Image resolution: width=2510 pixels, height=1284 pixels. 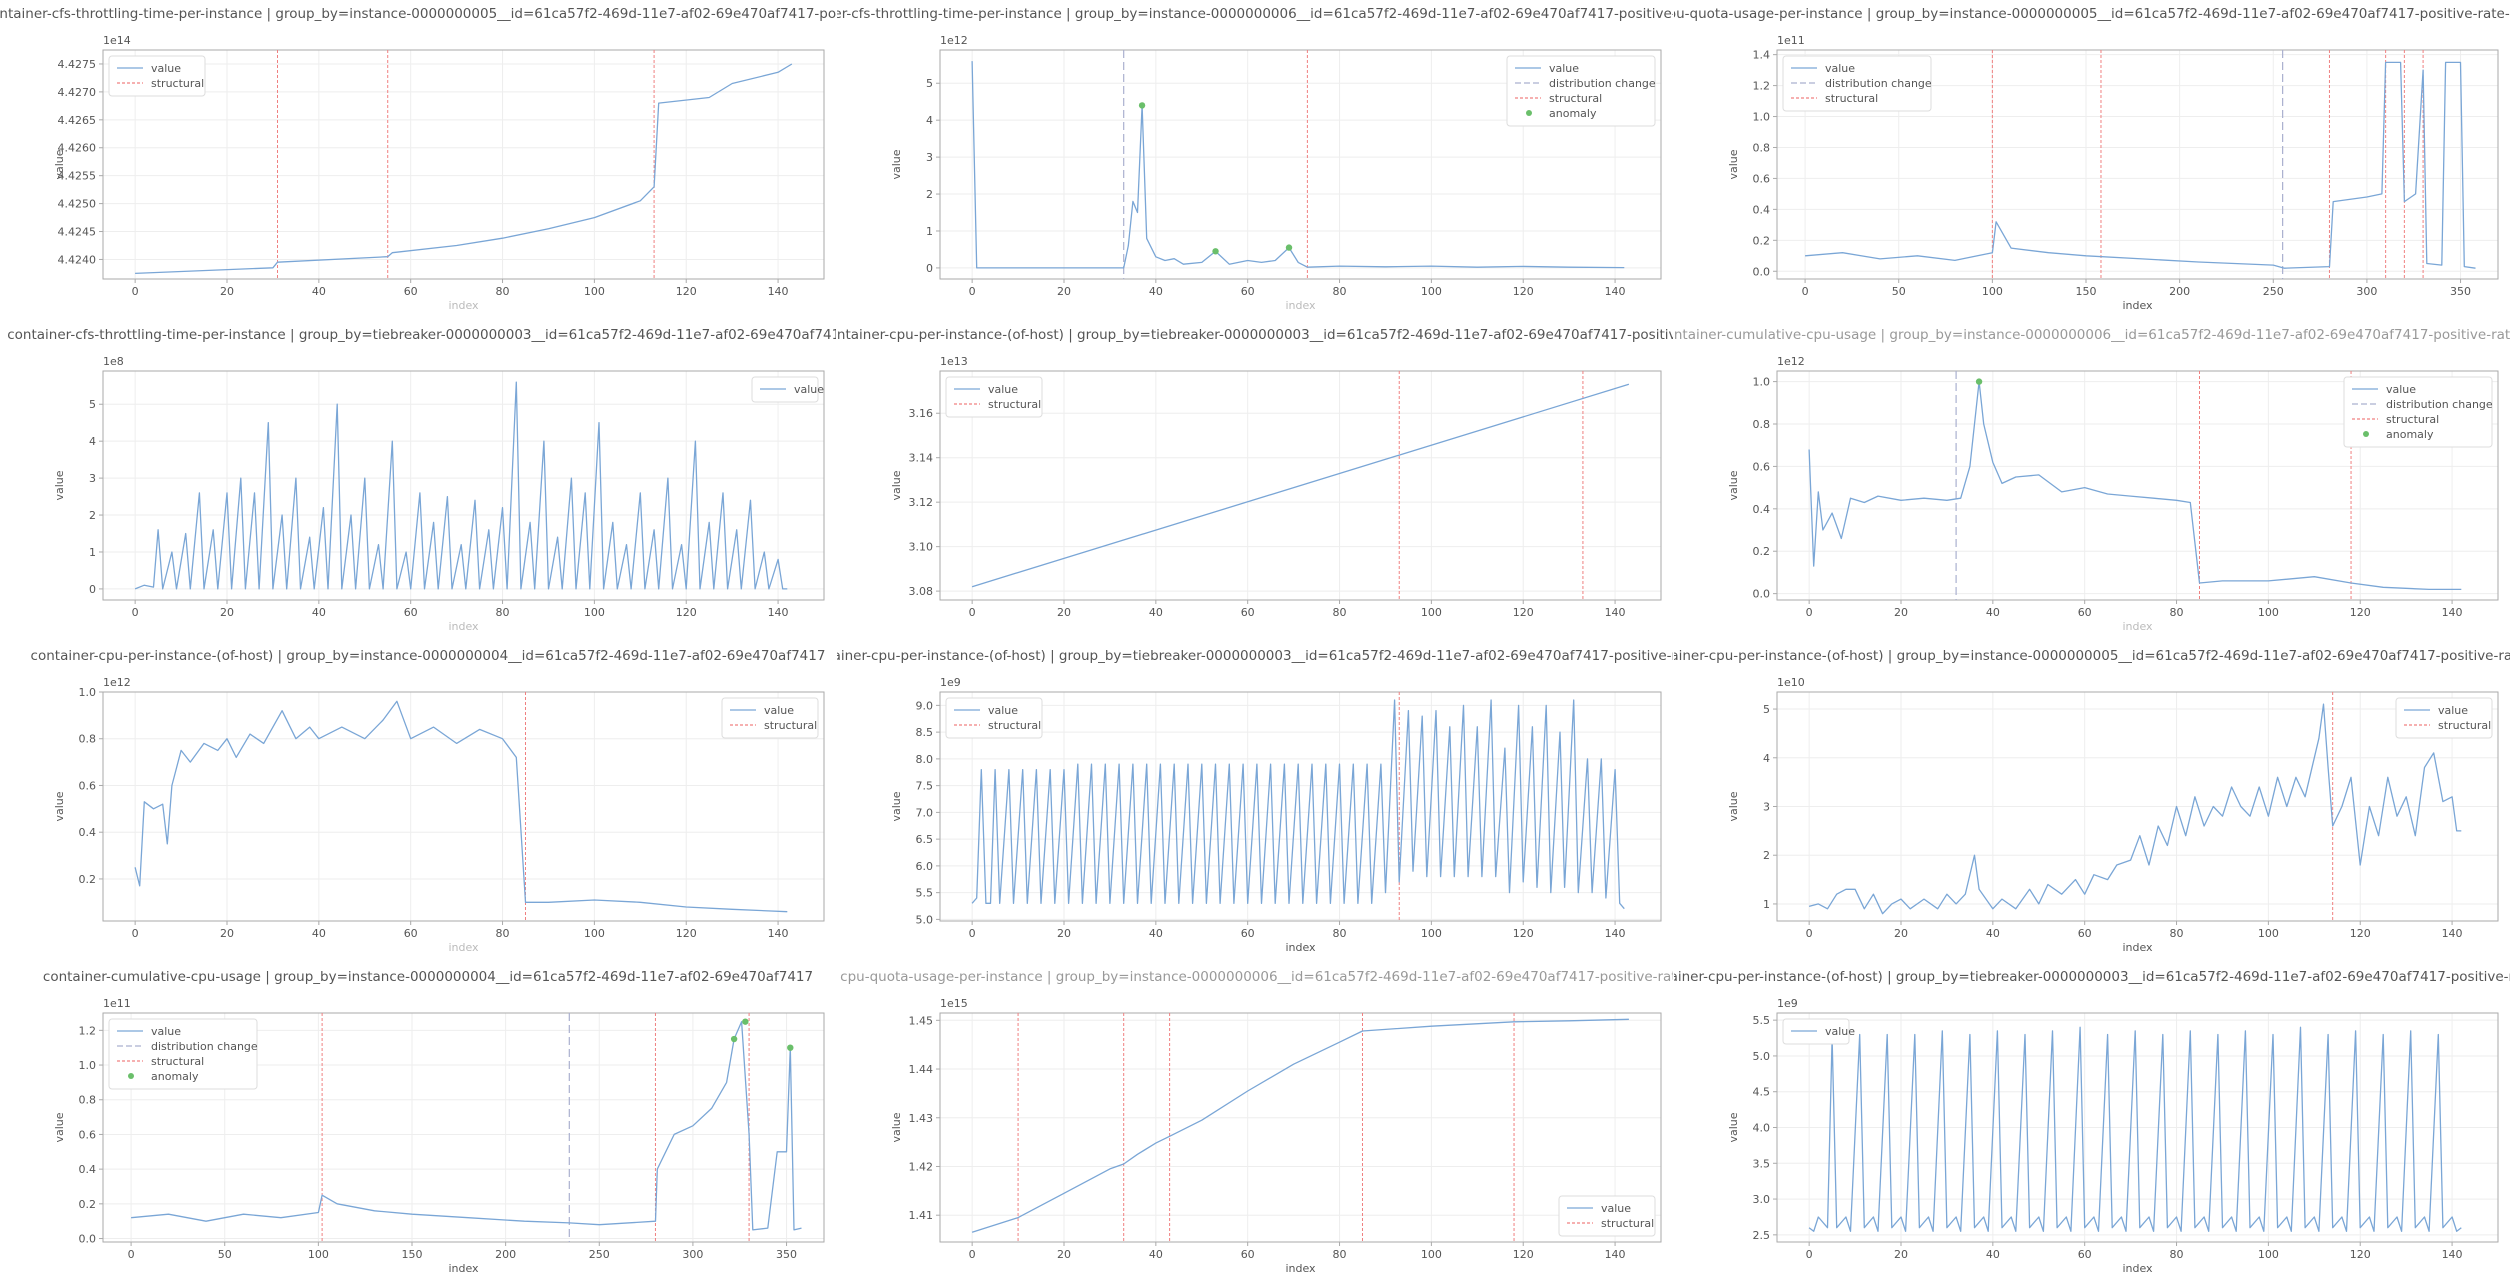 What do you see at coordinates (921, 458) in the screenshot?
I see `y-tick-label: 3.14` at bounding box center [921, 458].